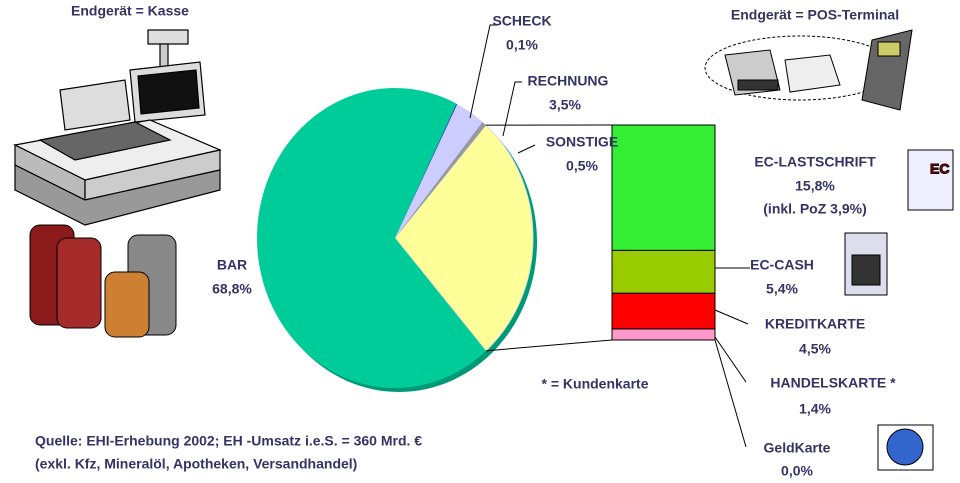 This screenshot has height=483, width=960. I want to click on bar-value-label: 0,0%, so click(797, 471).